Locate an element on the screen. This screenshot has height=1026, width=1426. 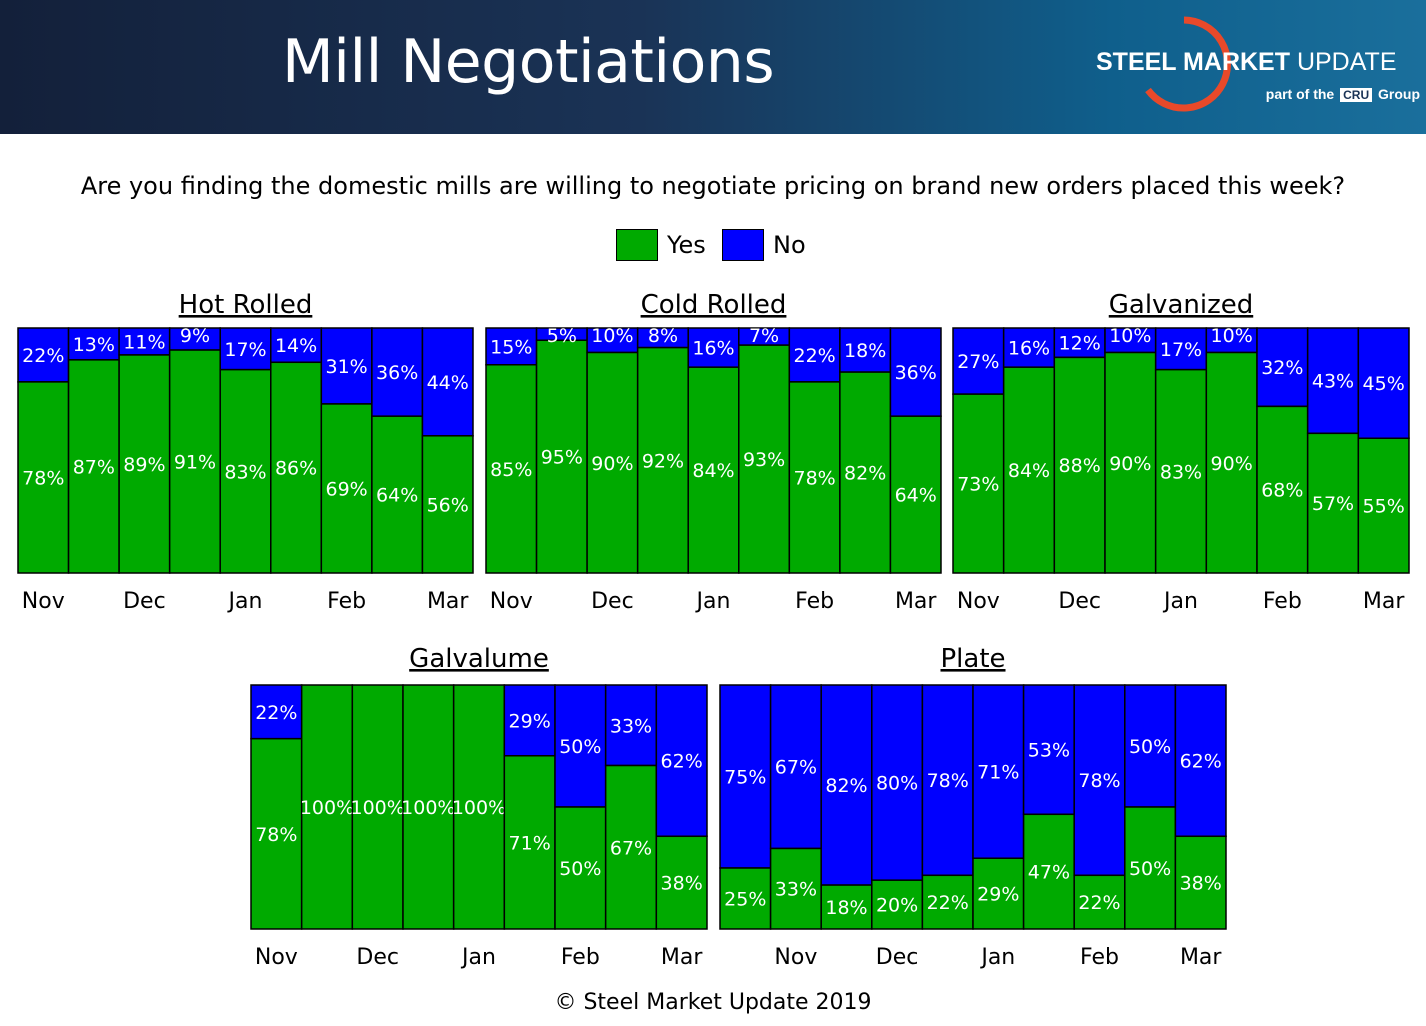
x-tick-label-plate: Mar is located at coordinates (1201, 957).